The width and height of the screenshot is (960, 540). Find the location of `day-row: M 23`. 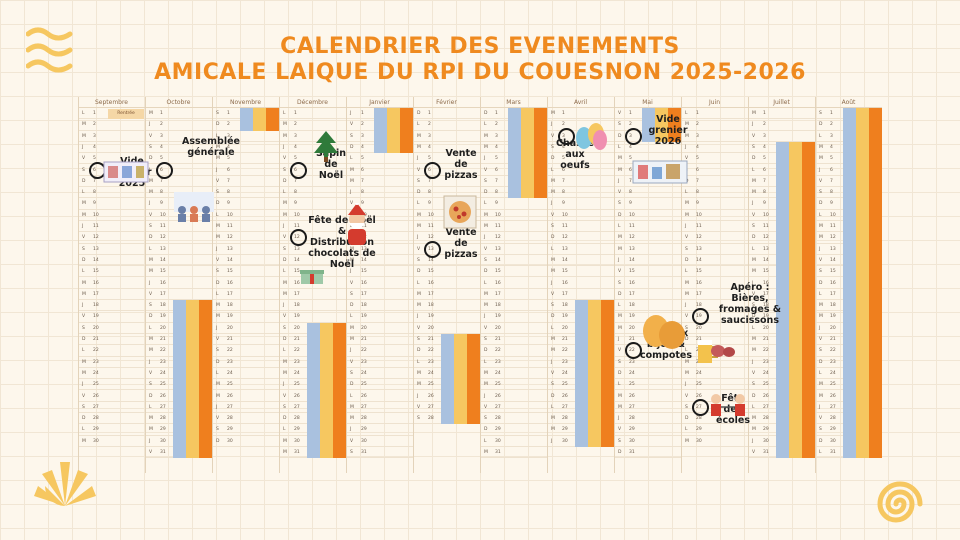

day-row: M 23 is located at coordinates (111, 362).